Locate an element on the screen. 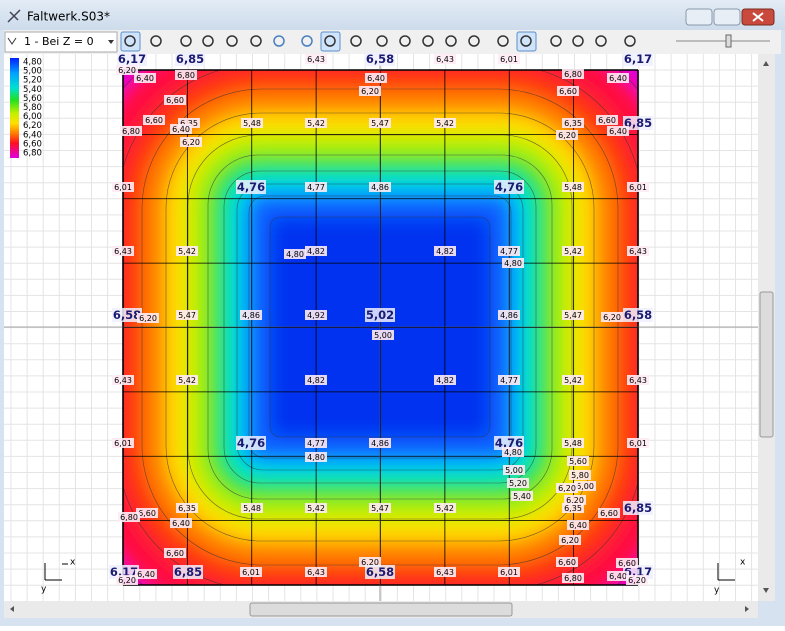 The height and width of the screenshot is (631, 785). axis-label: x is located at coordinates (73, 563).